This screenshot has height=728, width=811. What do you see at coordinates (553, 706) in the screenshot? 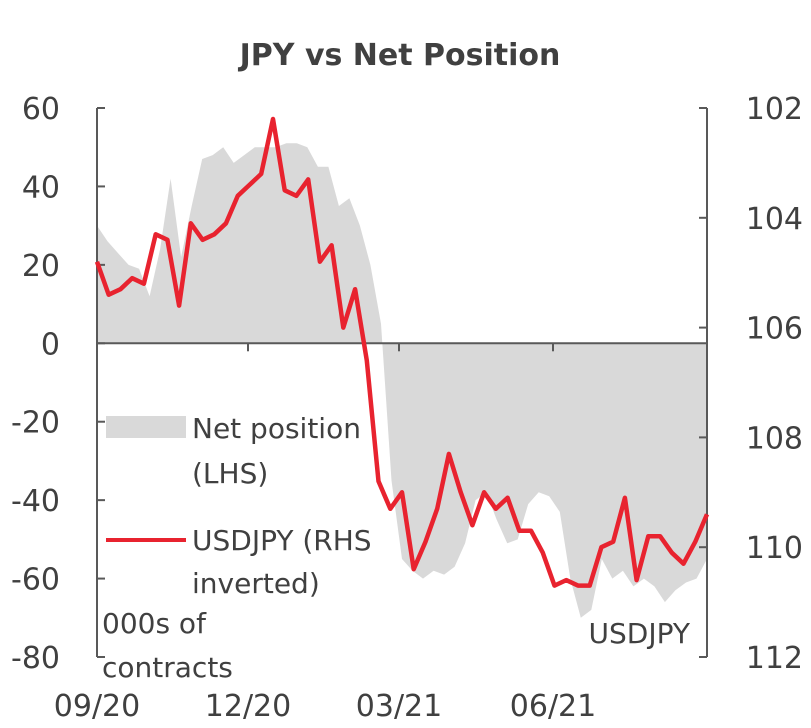
I see `x-axis-tick-label: 06/21` at bounding box center [553, 706].